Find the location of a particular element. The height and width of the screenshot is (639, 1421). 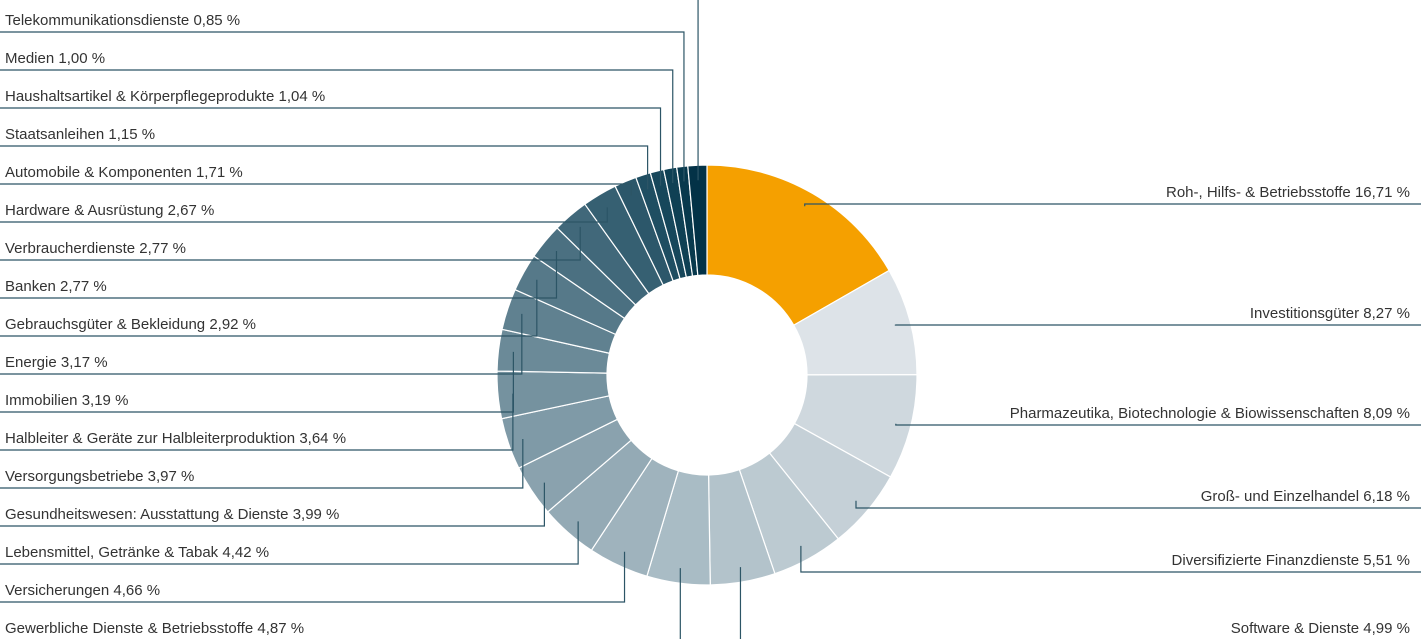

category-label: Versorgungsbetriebe is located at coordinates (74, 476).